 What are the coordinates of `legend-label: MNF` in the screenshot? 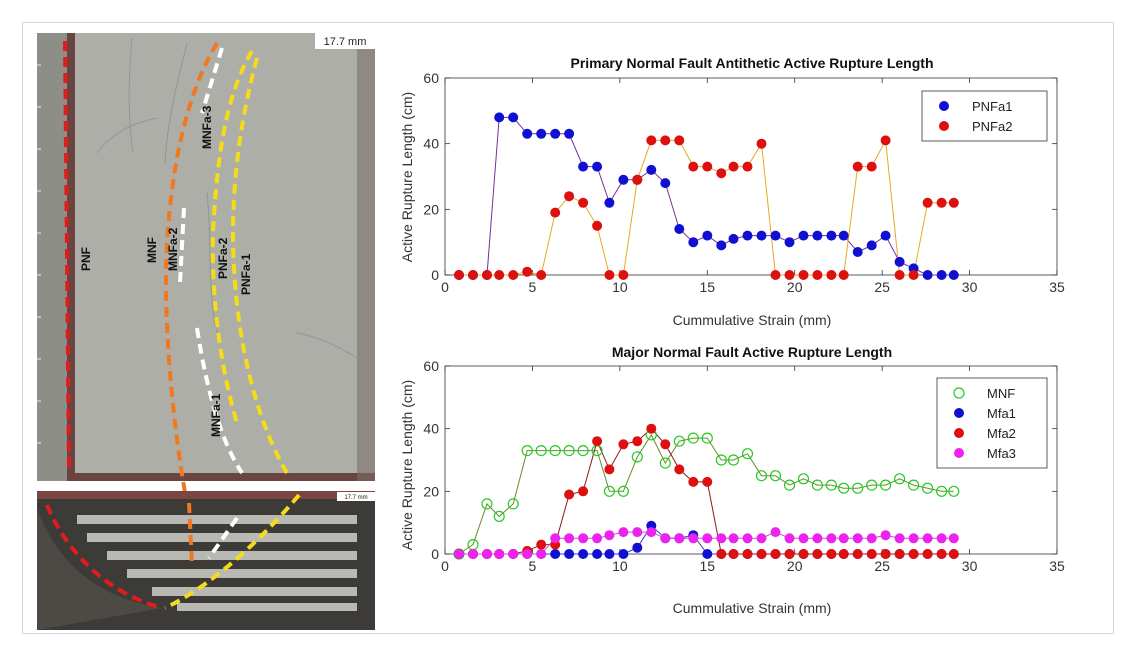 It's located at (1001, 393).